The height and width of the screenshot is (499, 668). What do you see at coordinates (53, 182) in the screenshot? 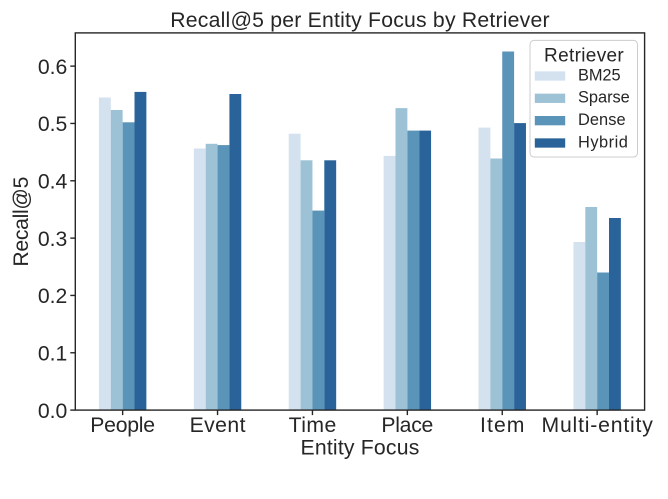
I see `svg-text: 0.4` at bounding box center [53, 182].